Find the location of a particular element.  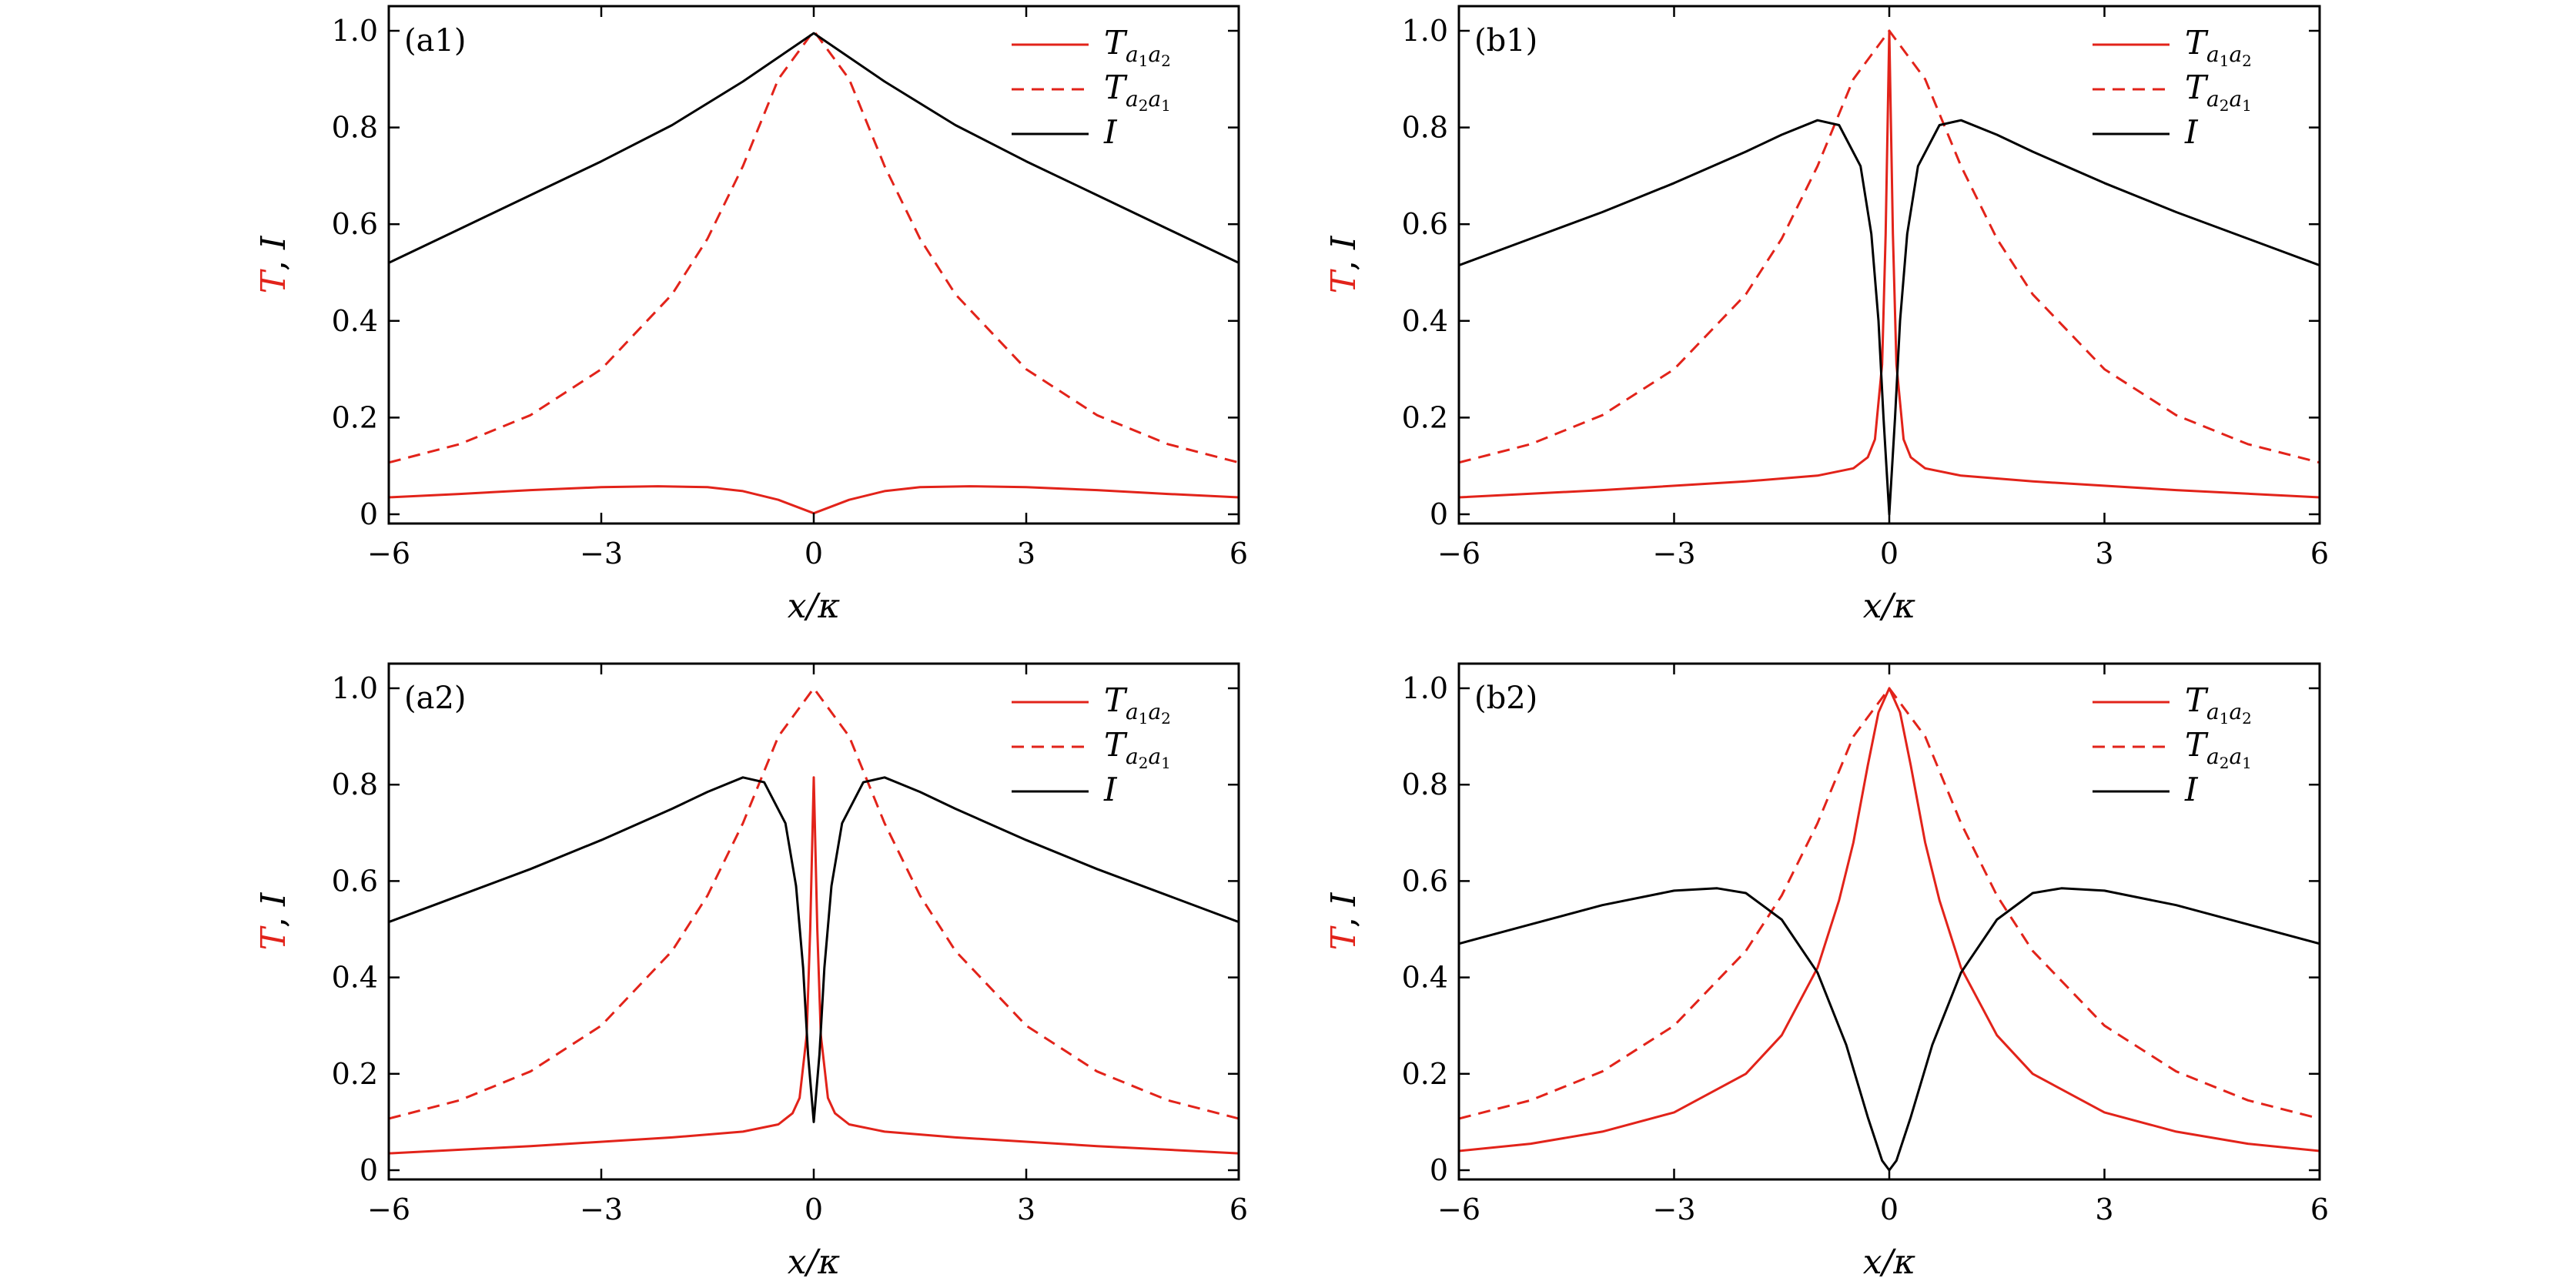

panel-label: (a1) is located at coordinates (435, 41).